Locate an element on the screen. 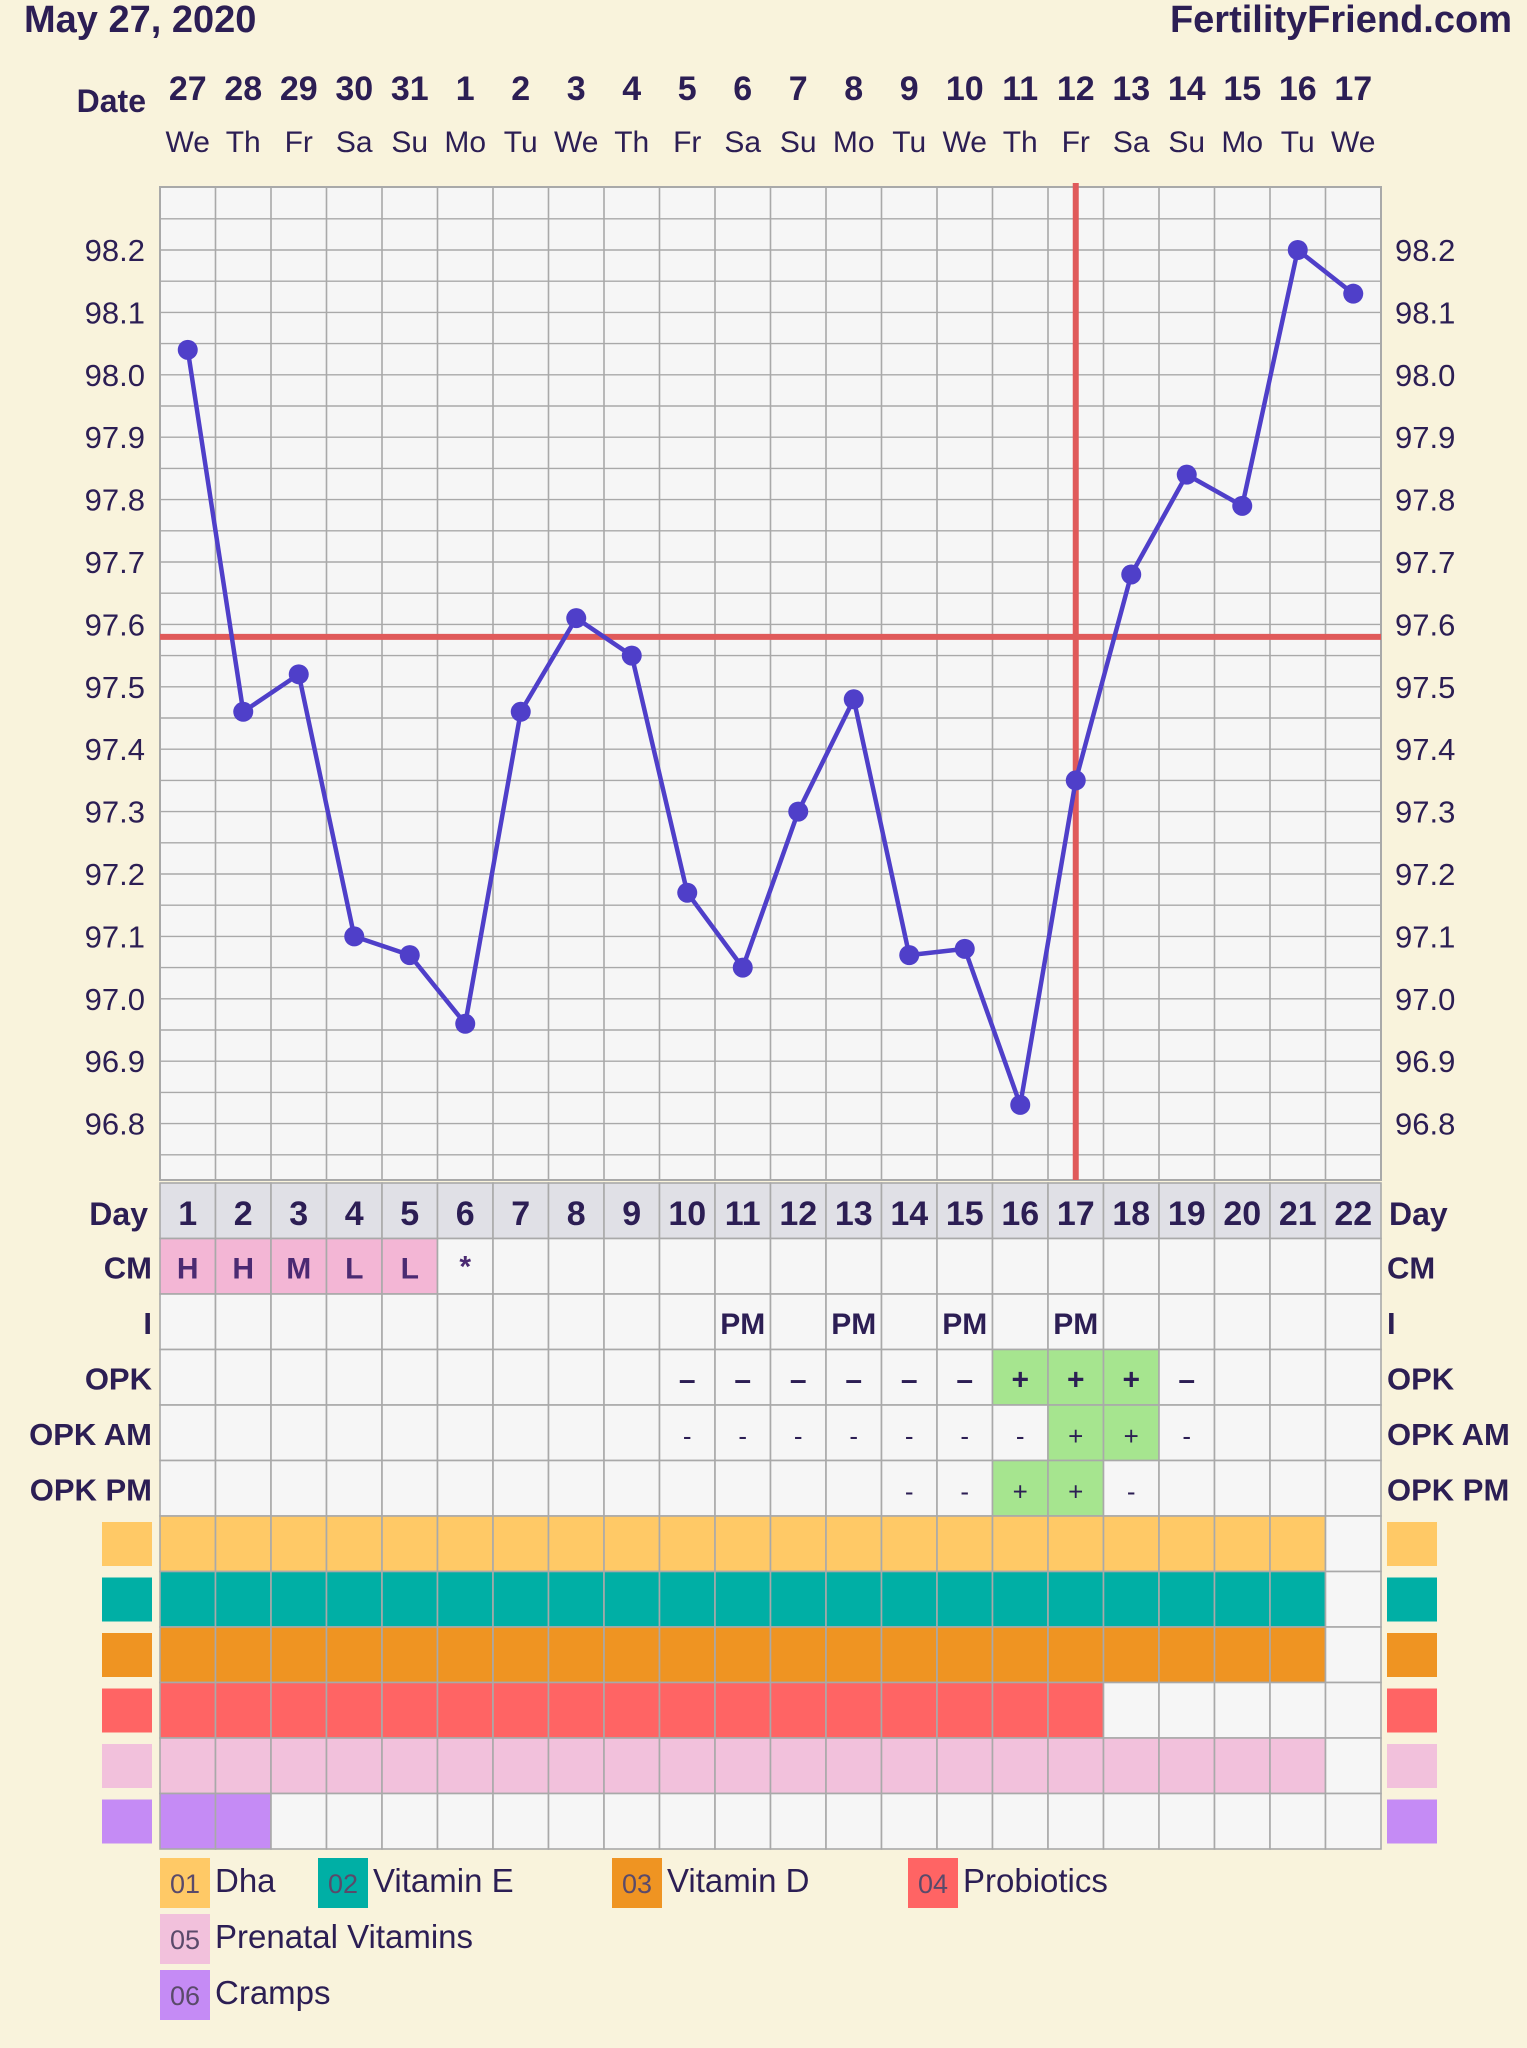  obs-value-cm: H is located at coordinates (243, 1269).